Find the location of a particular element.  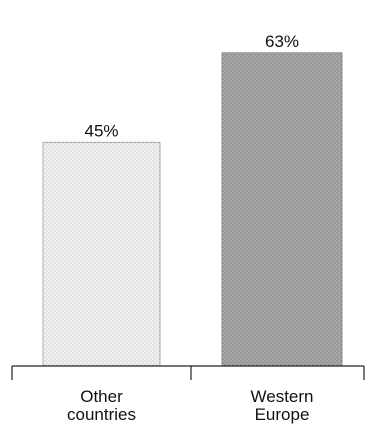

value-labels-group: 45% 63% is located at coordinates (191, 86).